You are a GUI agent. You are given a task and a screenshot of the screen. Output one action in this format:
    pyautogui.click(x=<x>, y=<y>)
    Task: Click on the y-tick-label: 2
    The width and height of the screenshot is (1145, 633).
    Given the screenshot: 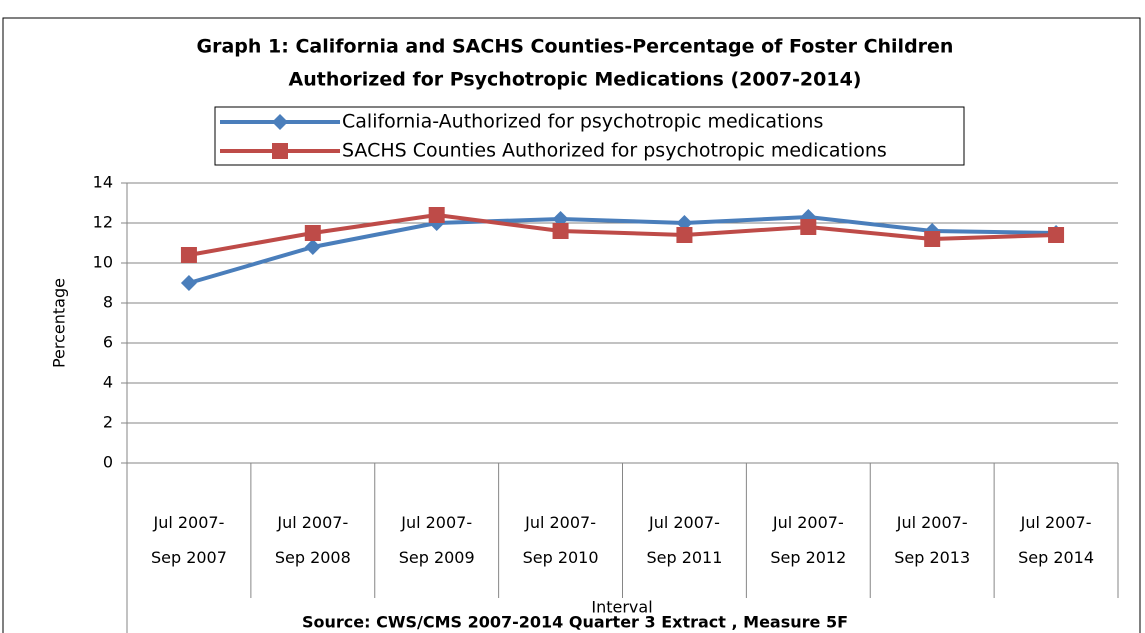 What is the action you would take?
    pyautogui.click(x=108, y=422)
    